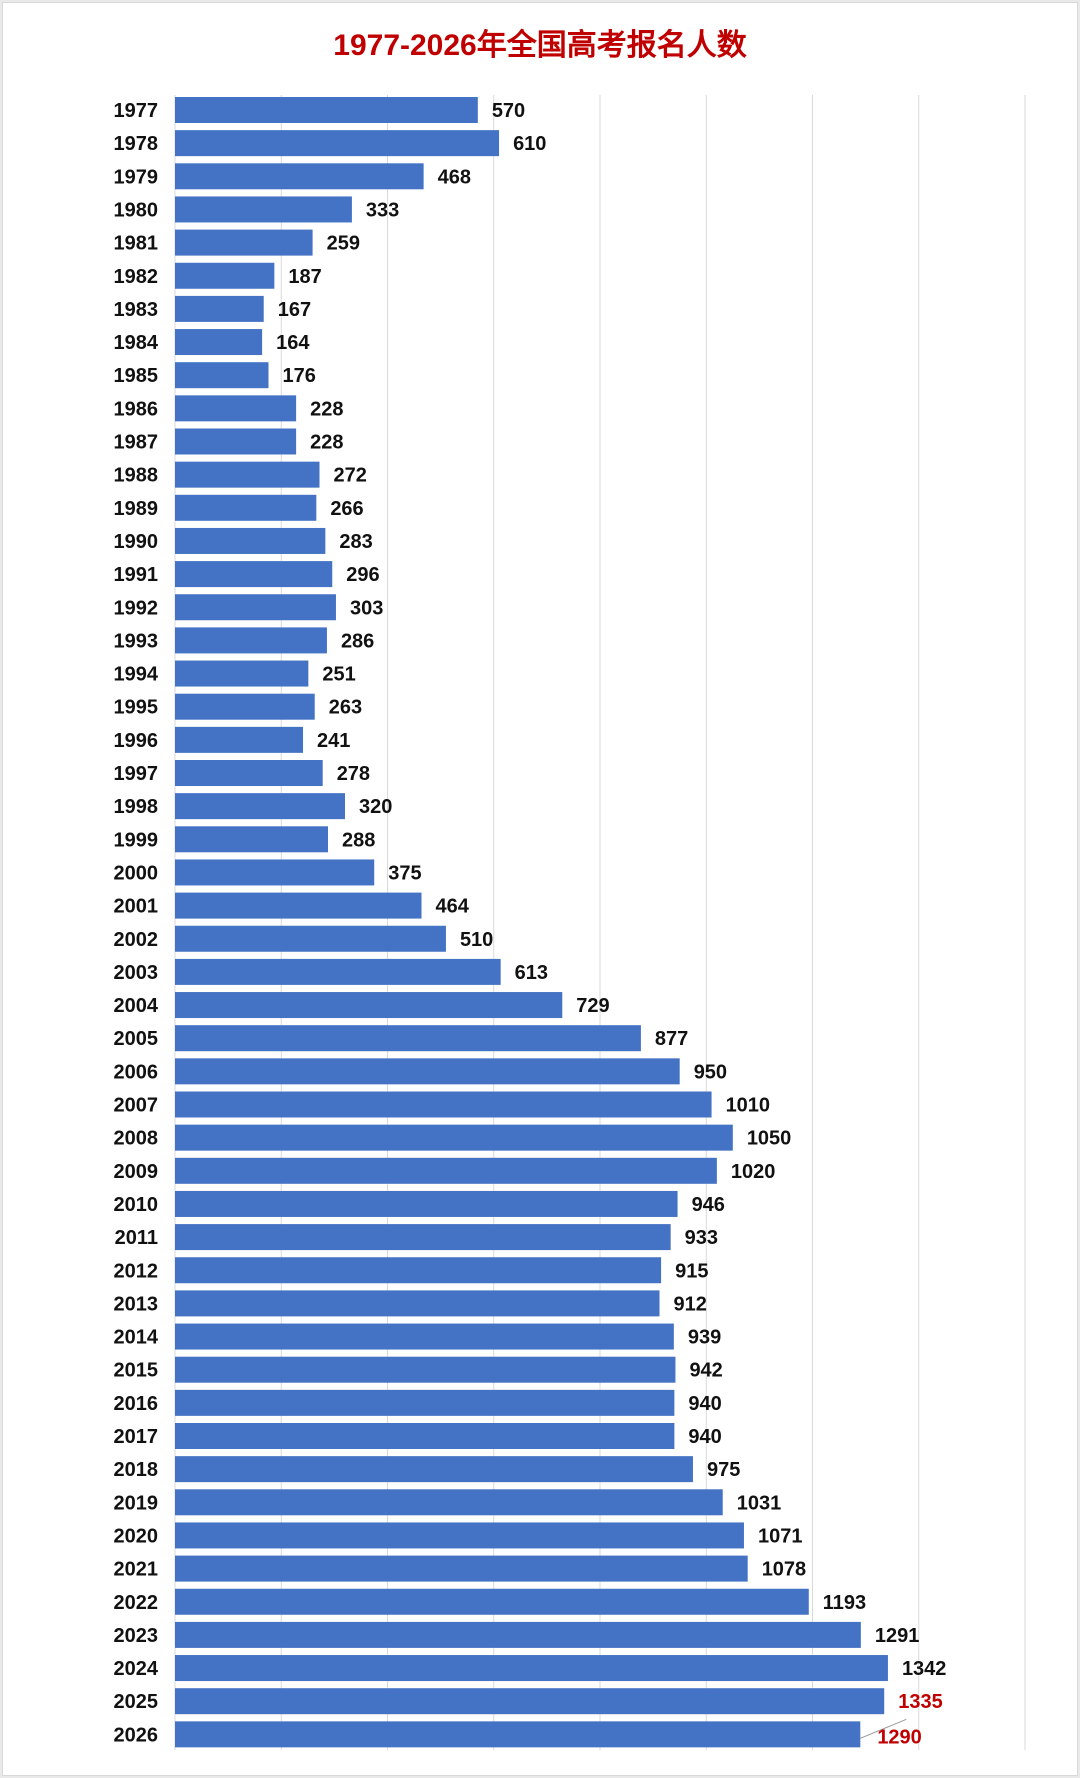 The image size is (1080, 1778). Describe the element at coordinates (136, 1006) in the screenshot. I see `category-label: 2004` at that location.